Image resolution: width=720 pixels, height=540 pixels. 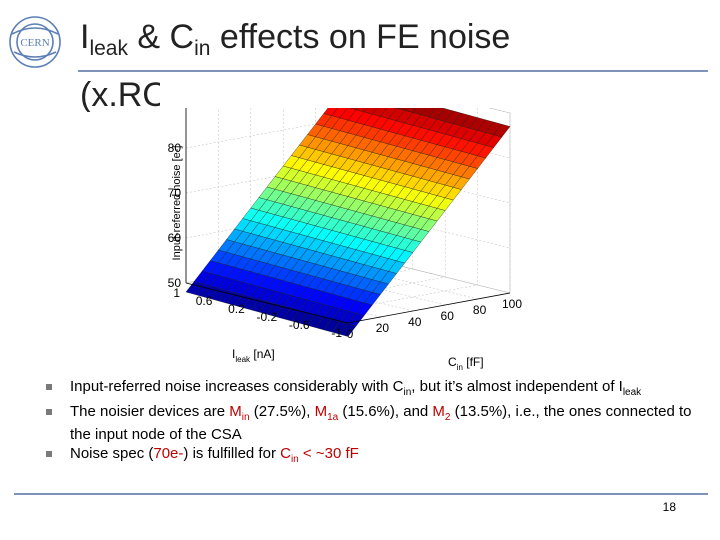 I want to click on z-tick-label: 80, so click(x=175, y=148).